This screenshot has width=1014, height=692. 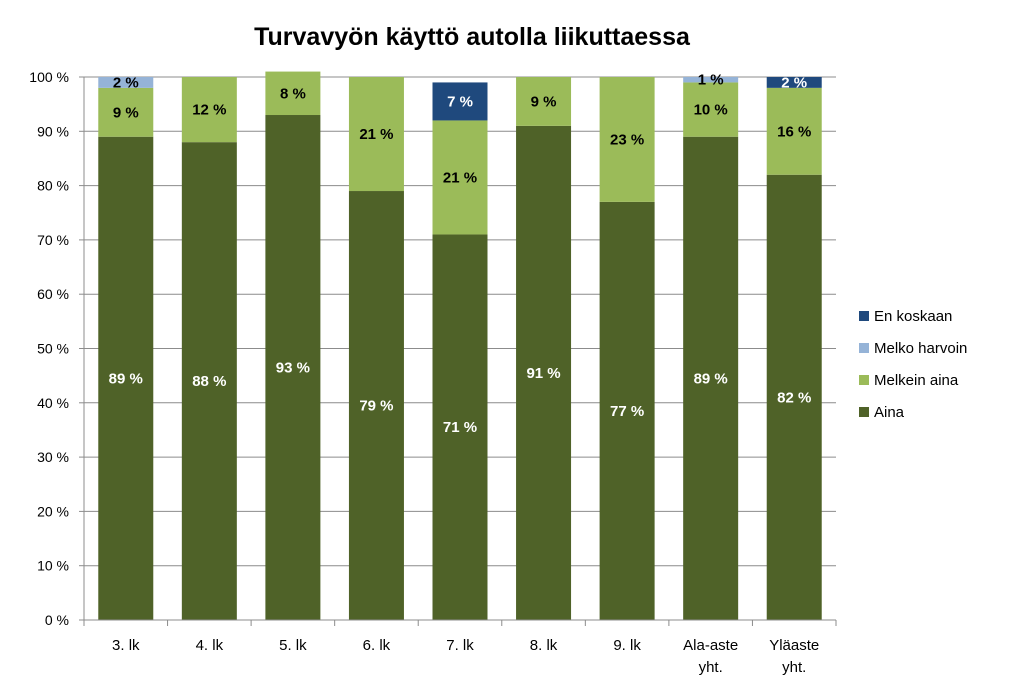 I want to click on data-label: 12 %, so click(x=209, y=110).